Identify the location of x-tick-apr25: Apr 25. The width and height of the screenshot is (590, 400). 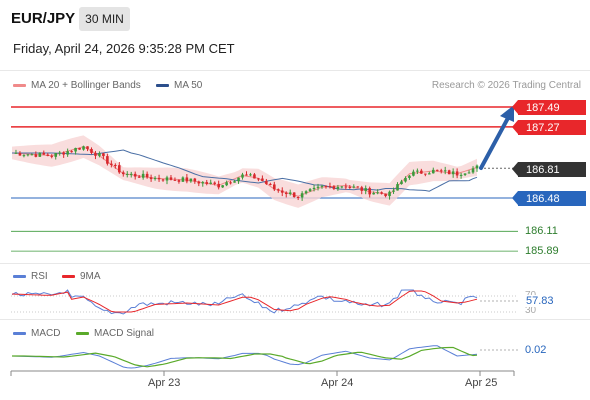
(481, 383).